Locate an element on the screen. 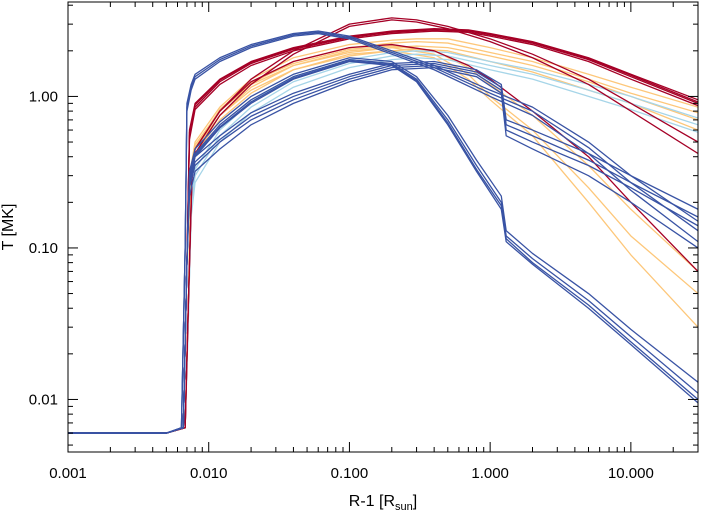  x-tick-label: 10.000 is located at coordinates (631, 473).